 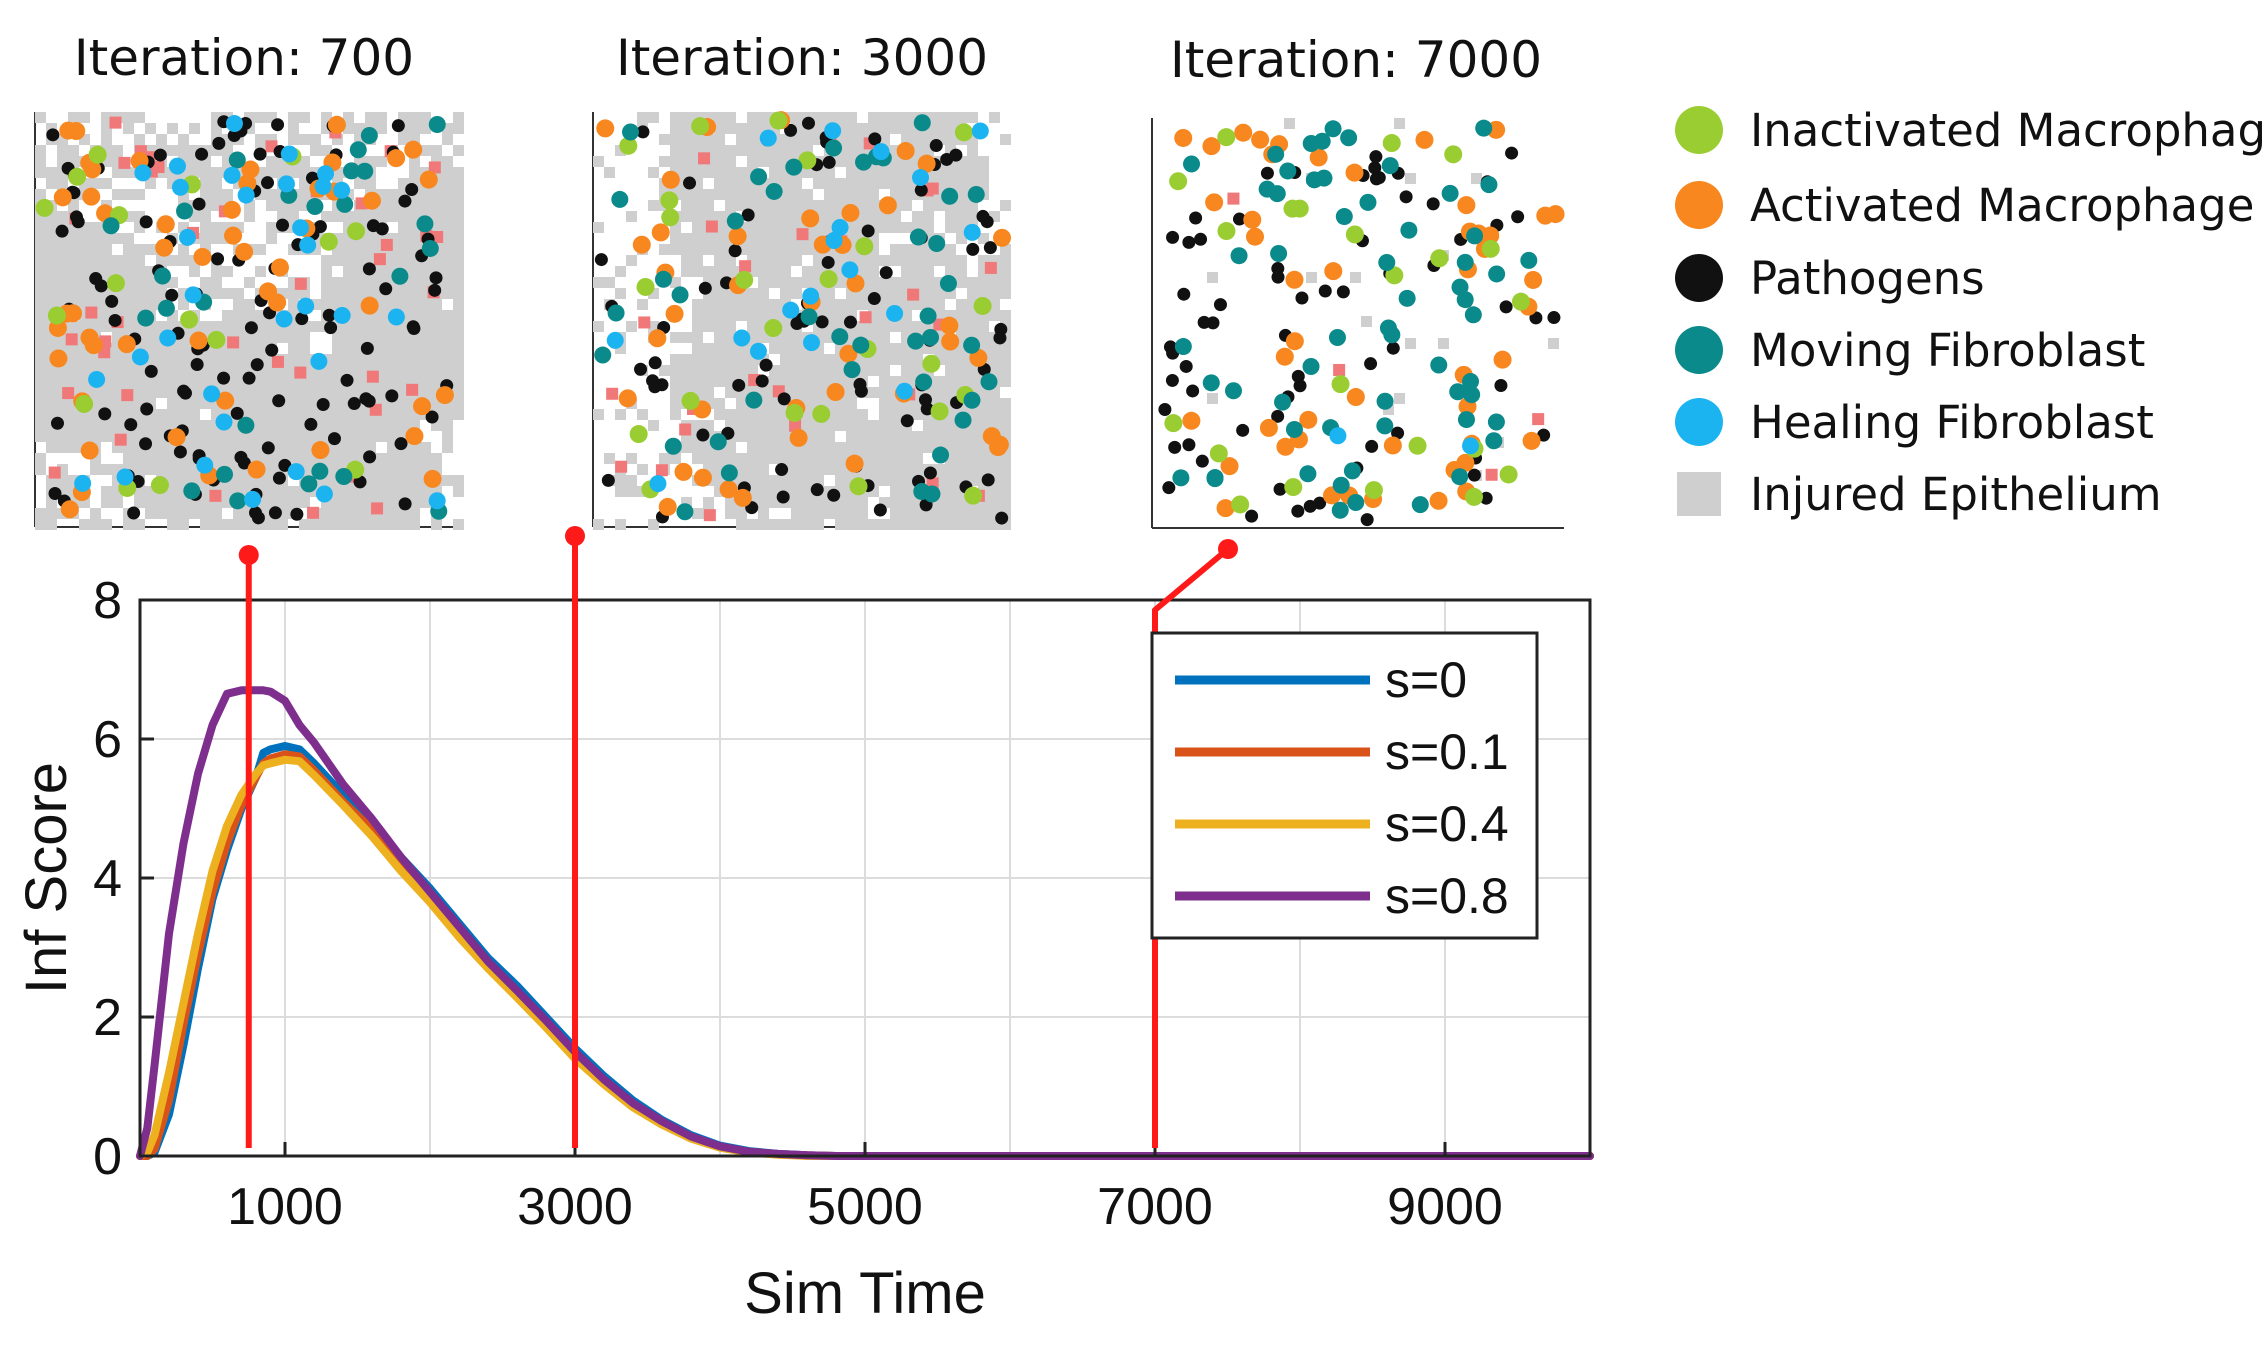 What do you see at coordinates (709, 515) in the screenshot?
I see `damage-patch` at bounding box center [709, 515].